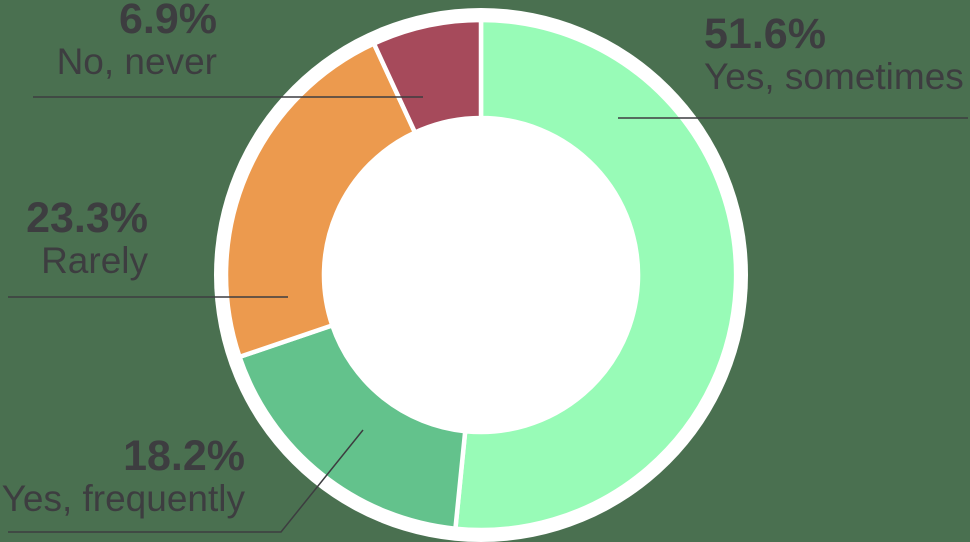  Describe the element at coordinates (94, 260) in the screenshot. I see `category-label-rarely: Rarely` at that location.